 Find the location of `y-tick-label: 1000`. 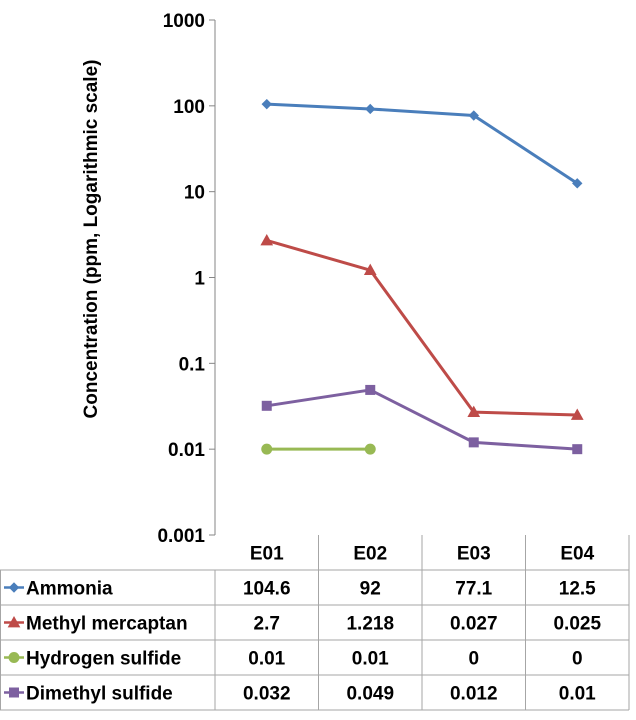

y-tick-label: 1000 is located at coordinates (184, 21).